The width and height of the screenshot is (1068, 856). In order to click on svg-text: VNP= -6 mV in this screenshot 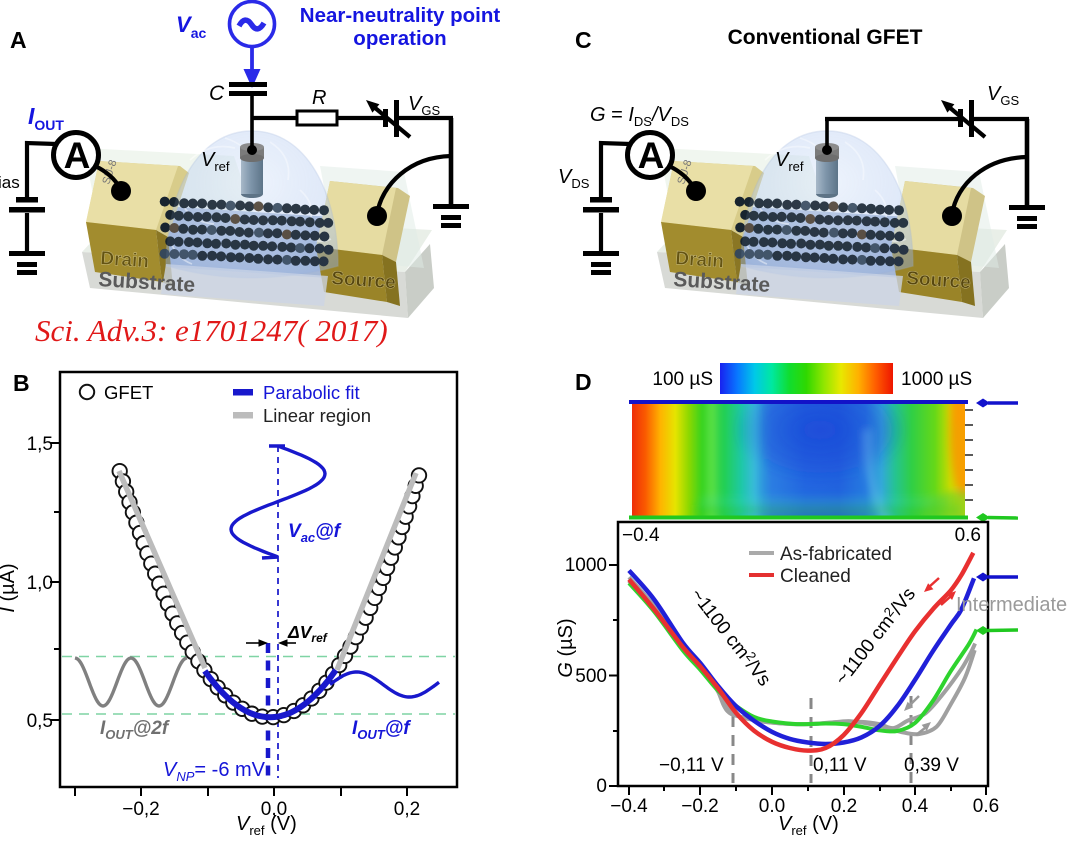, I will do `click(214, 771)`.